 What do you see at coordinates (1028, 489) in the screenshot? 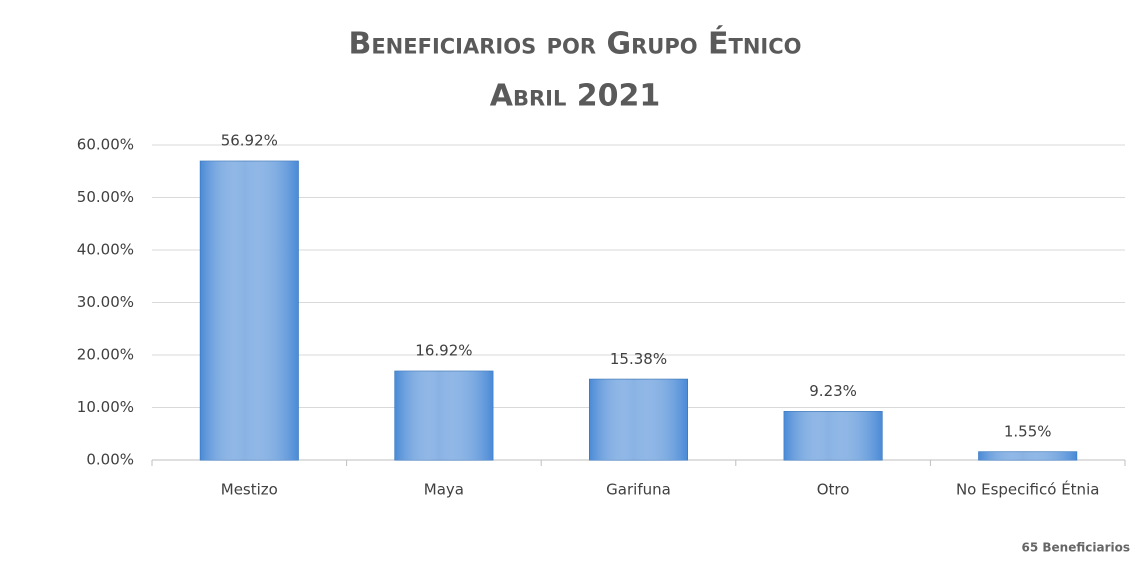
I see `x-tick-label: No Especificó Étnia` at bounding box center [1028, 489].